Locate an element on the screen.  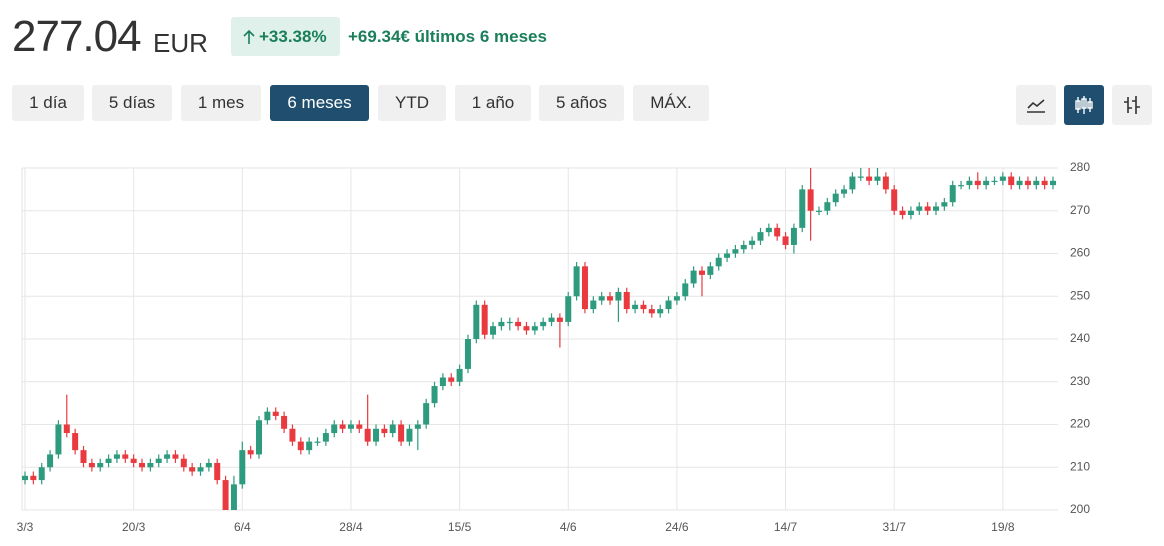
y-tick-label: 200 is located at coordinates (1080, 509).